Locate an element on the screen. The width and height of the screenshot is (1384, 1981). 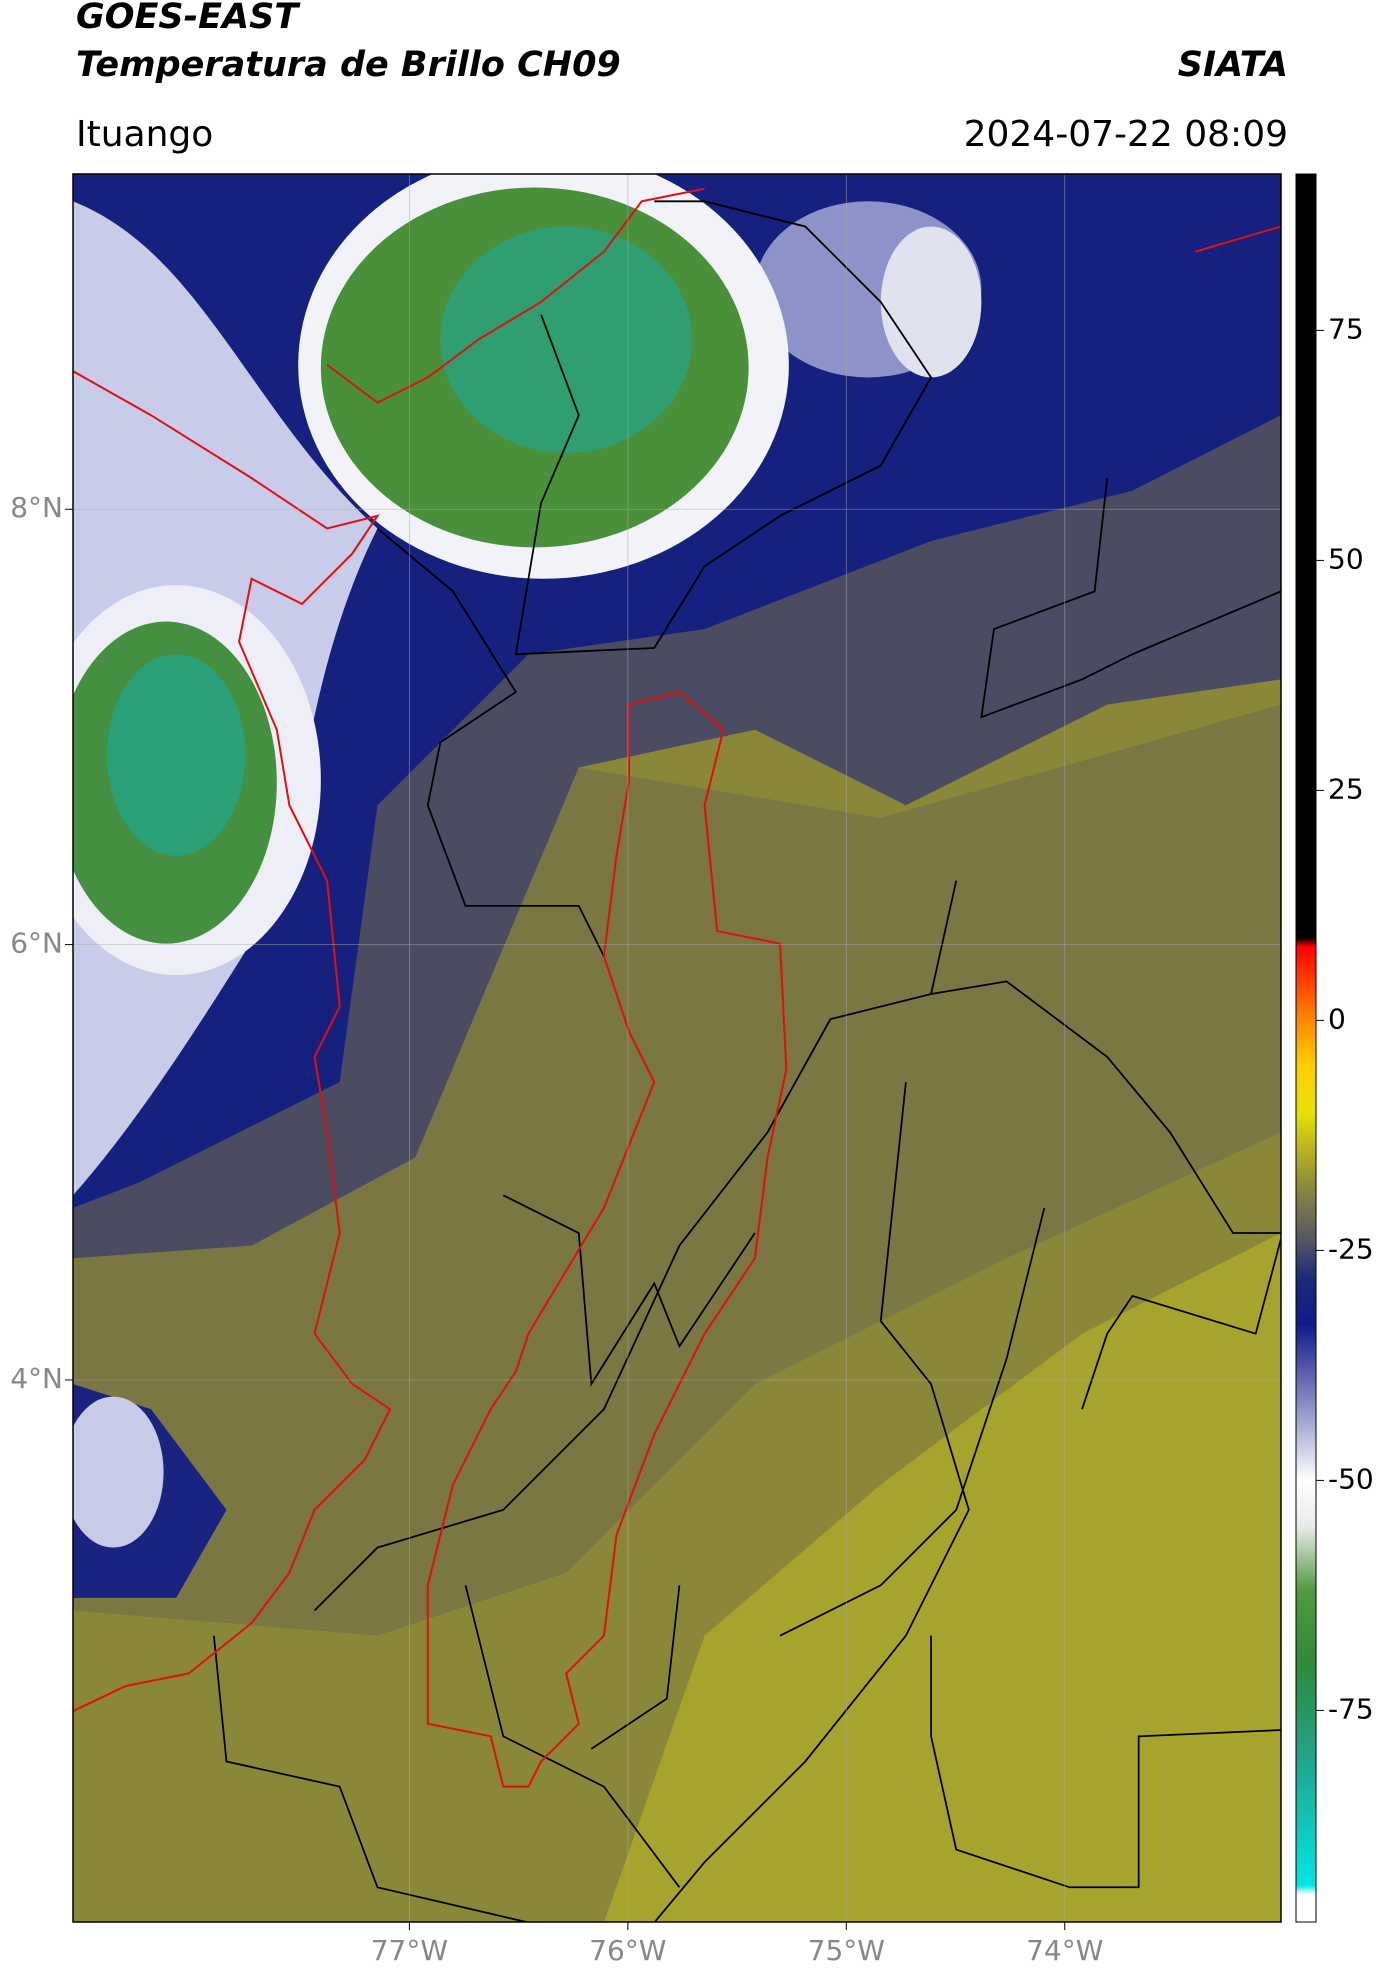
colorbar-tick-label: 25 is located at coordinates (1346, 788).